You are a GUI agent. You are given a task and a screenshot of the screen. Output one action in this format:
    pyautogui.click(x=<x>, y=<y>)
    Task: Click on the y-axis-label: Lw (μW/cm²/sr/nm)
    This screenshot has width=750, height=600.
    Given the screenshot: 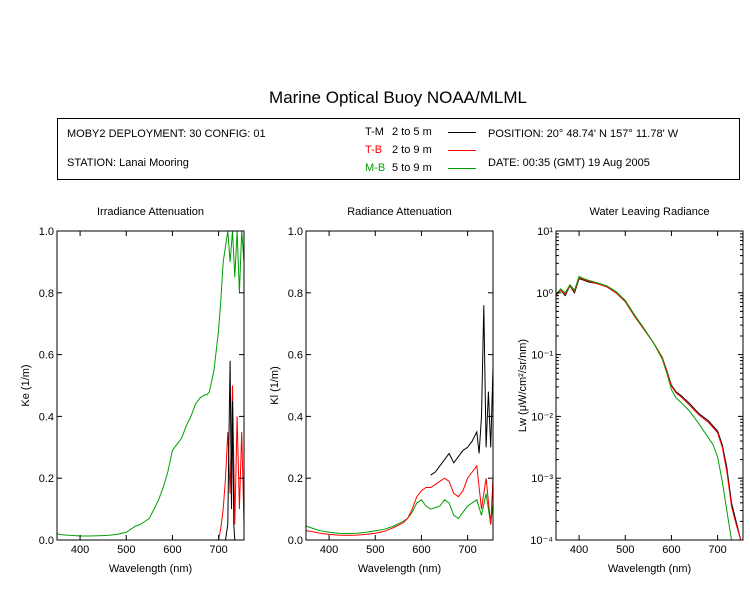 What is the action you would take?
    pyautogui.click(x=523, y=385)
    